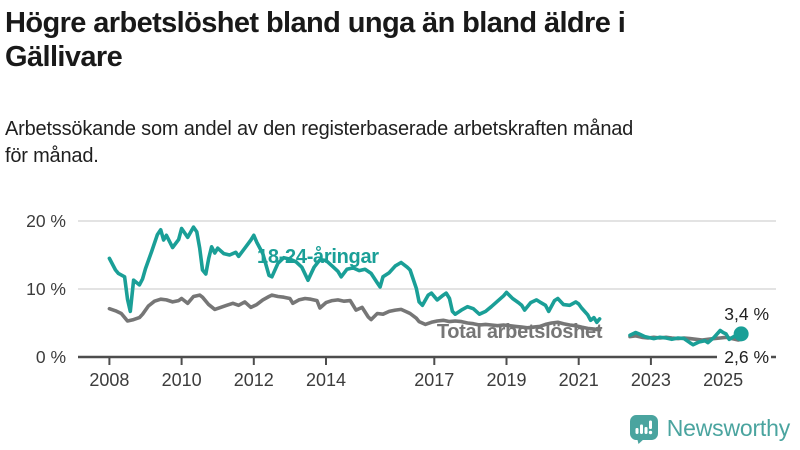 Image resolution: width=800 pixels, height=450 pixels. I want to click on newsworthy-logo: Newsworthy, so click(709, 428).